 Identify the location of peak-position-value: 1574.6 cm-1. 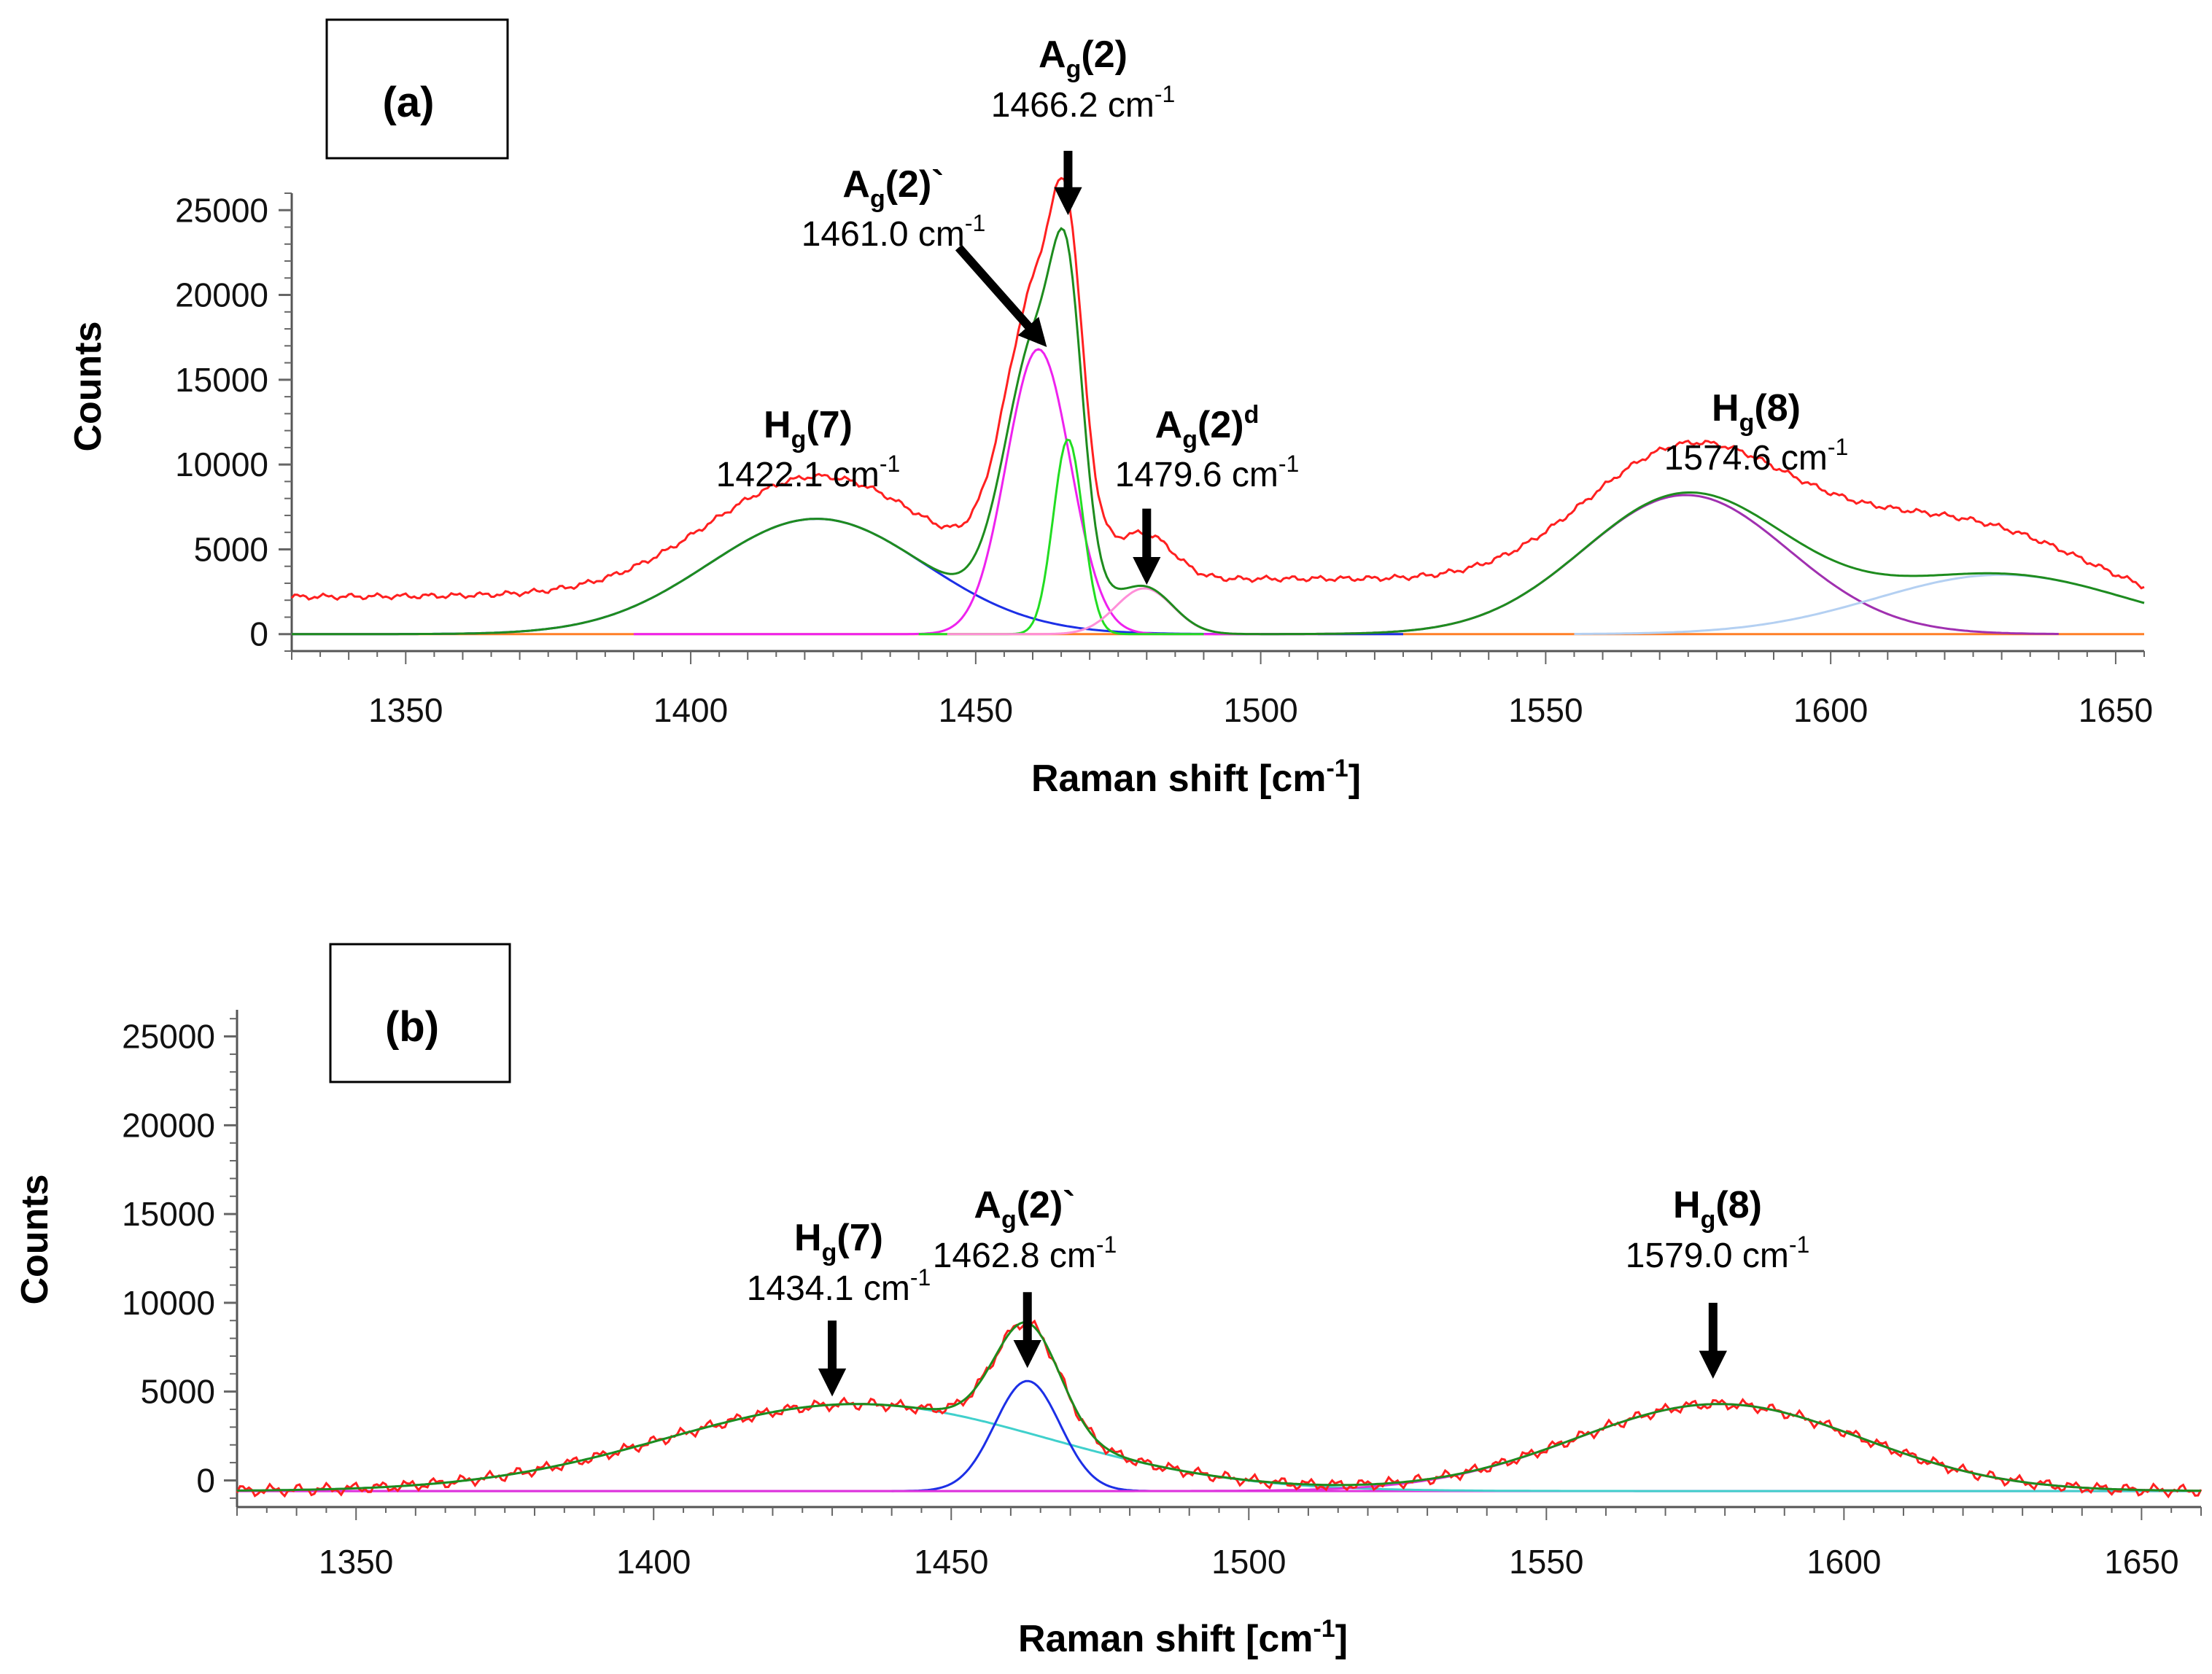
(1757, 456).